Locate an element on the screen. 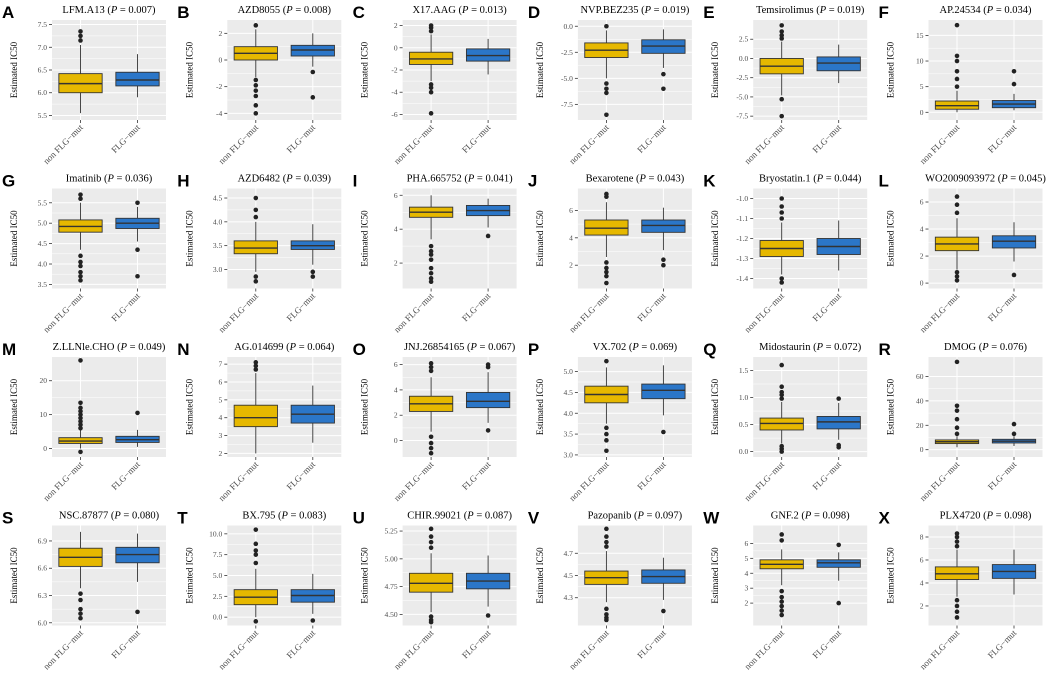 This screenshot has height=679, width=1052. y-tick-label: 7 is located at coordinates (221, 364).